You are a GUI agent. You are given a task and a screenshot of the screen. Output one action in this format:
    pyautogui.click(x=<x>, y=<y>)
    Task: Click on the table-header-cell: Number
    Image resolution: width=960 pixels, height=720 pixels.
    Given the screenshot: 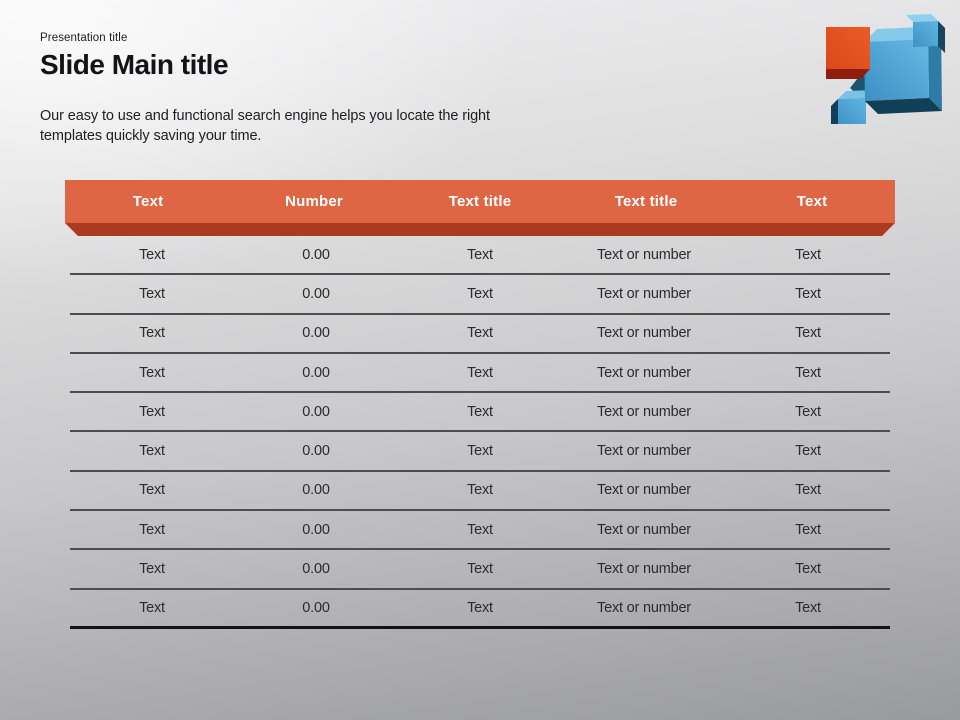 What is the action you would take?
    pyautogui.click(x=314, y=201)
    